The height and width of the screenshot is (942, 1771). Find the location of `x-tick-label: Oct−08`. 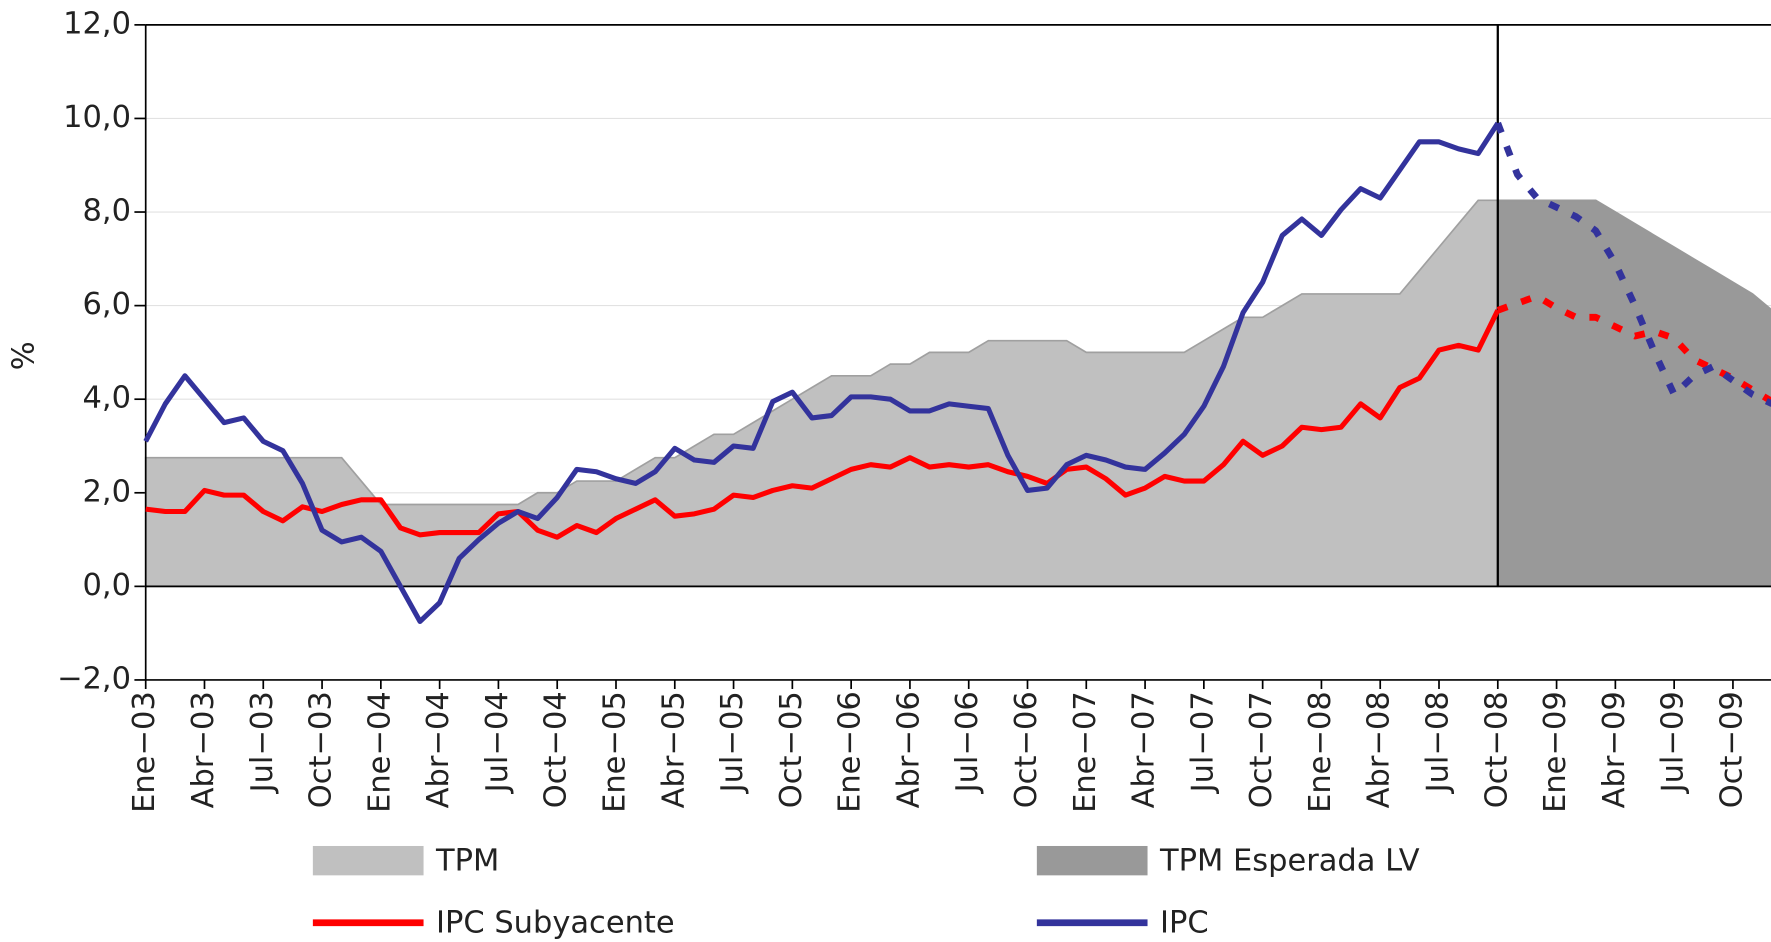

x-tick-label: Oct−08 is located at coordinates (1496, 749).